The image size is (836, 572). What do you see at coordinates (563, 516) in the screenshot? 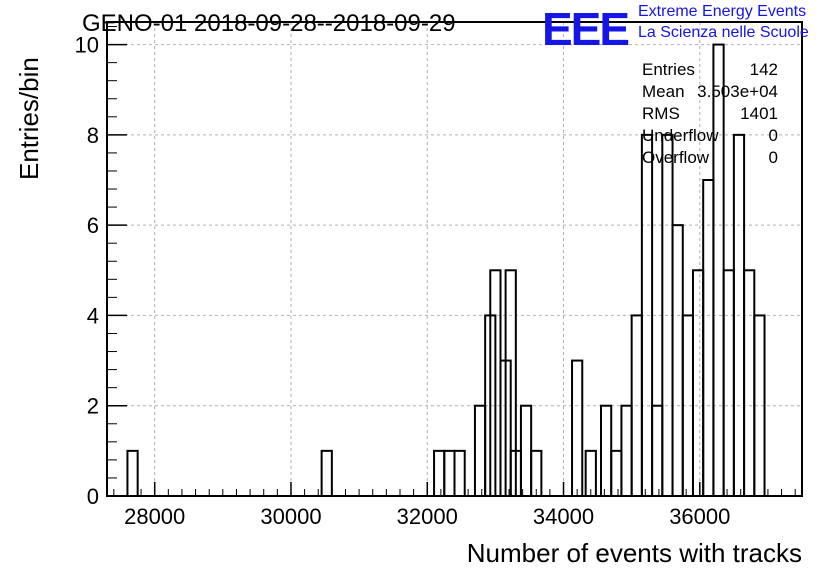
I see `x-tick-label: 34000` at bounding box center [563, 516].